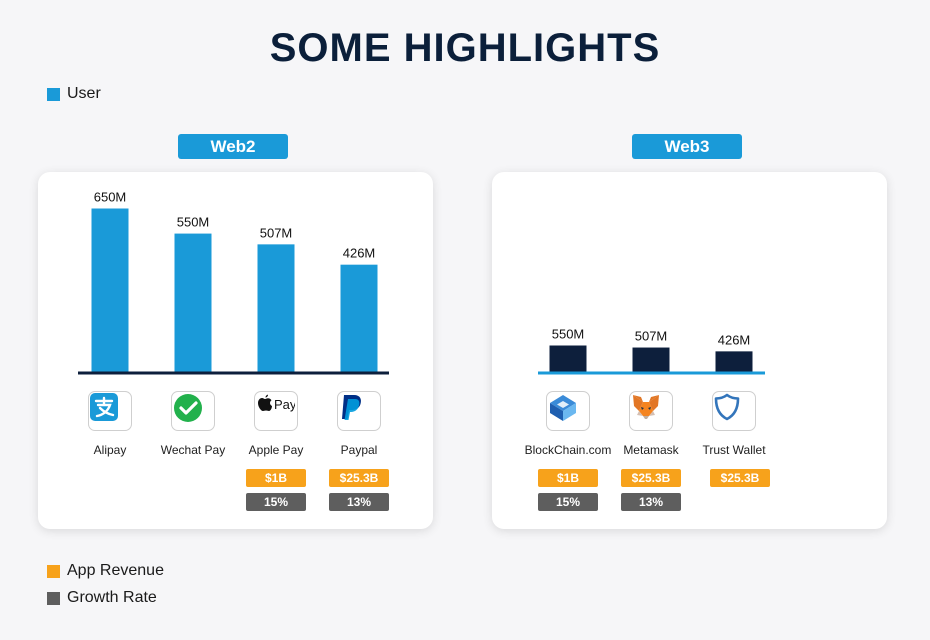 This screenshot has height=640, width=930. What do you see at coordinates (359, 450) in the screenshot?
I see `app-name-label: Paypal` at bounding box center [359, 450].